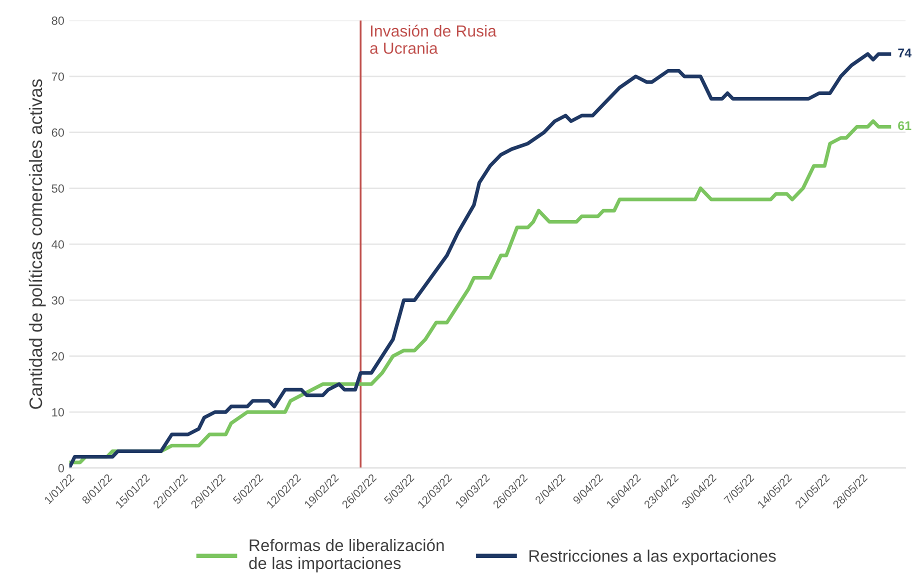 This screenshot has width=924, height=585. Describe the element at coordinates (58, 356) in the screenshot. I see `y-tick-label: 20` at that location.